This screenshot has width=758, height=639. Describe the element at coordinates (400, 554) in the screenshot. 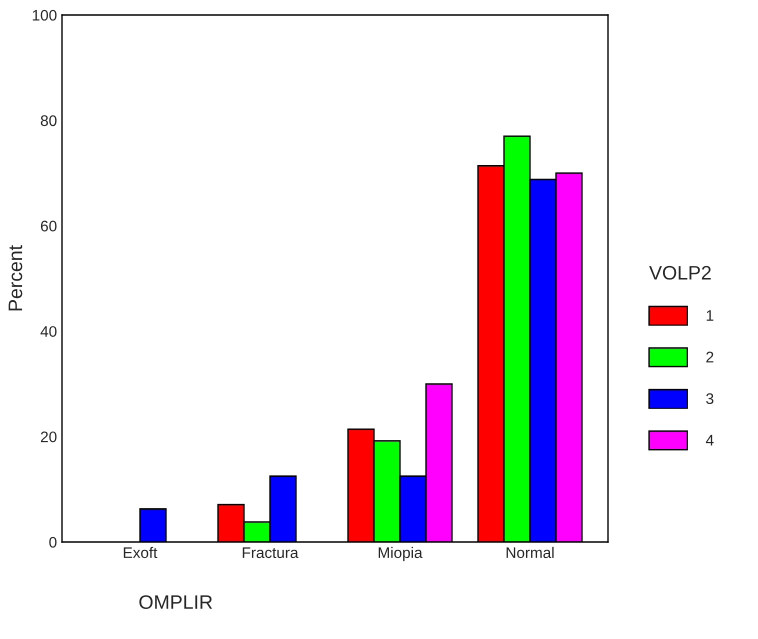

I see `x-tick-label: Miopia` at that location.